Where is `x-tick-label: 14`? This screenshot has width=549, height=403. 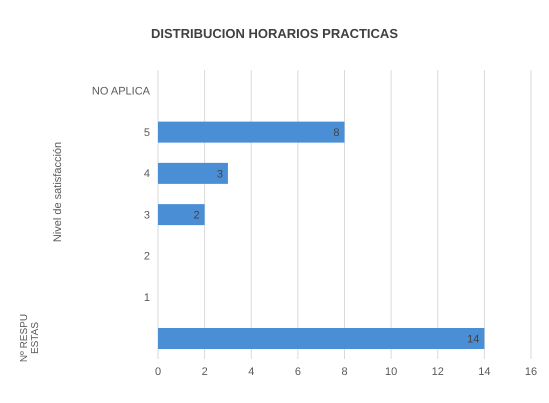 x-tick-label: 14 is located at coordinates (484, 372).